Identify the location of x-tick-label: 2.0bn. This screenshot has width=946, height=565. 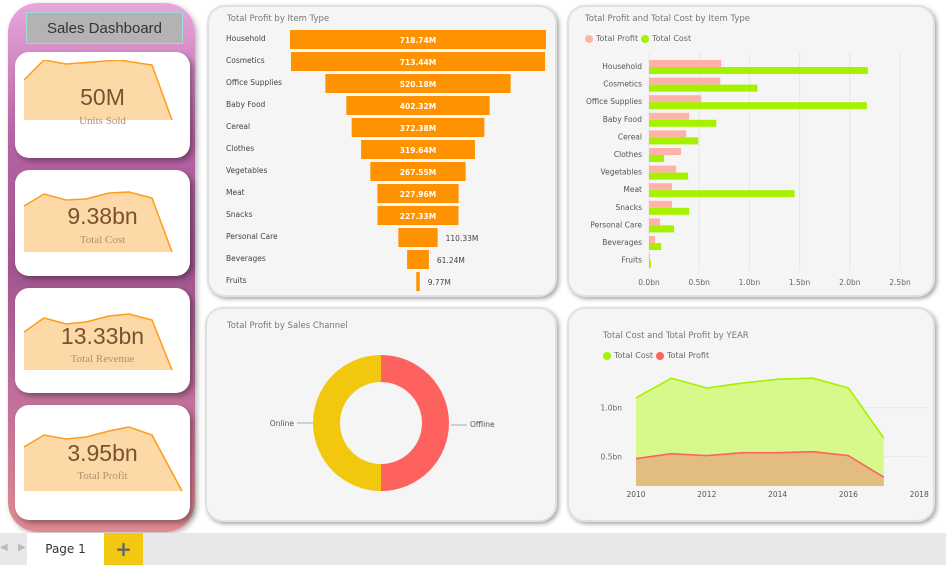
(850, 282).